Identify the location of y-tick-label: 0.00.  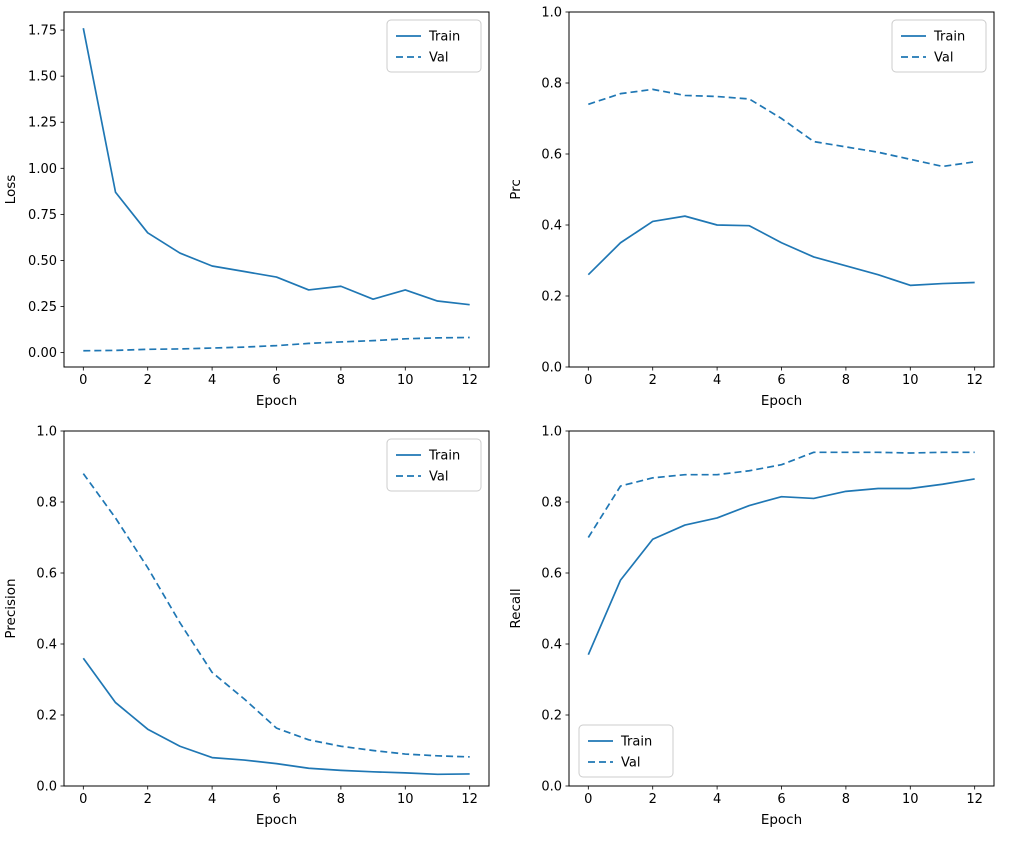
(42, 353).